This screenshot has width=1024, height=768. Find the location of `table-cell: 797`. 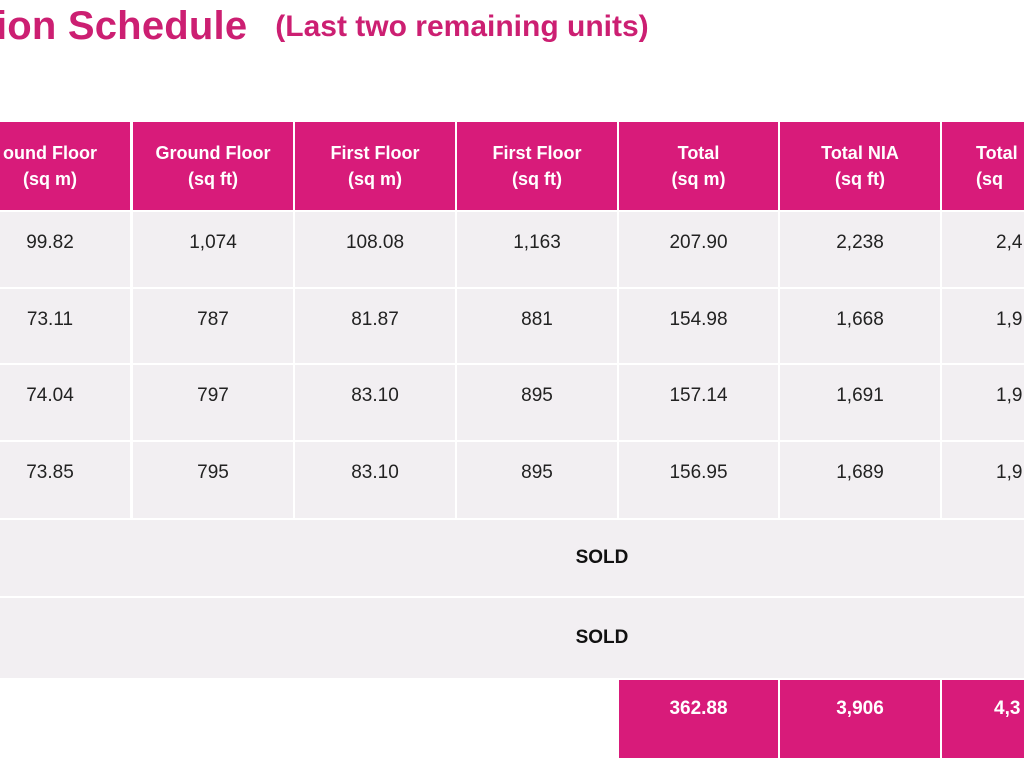

table-cell: 797 is located at coordinates (213, 402).